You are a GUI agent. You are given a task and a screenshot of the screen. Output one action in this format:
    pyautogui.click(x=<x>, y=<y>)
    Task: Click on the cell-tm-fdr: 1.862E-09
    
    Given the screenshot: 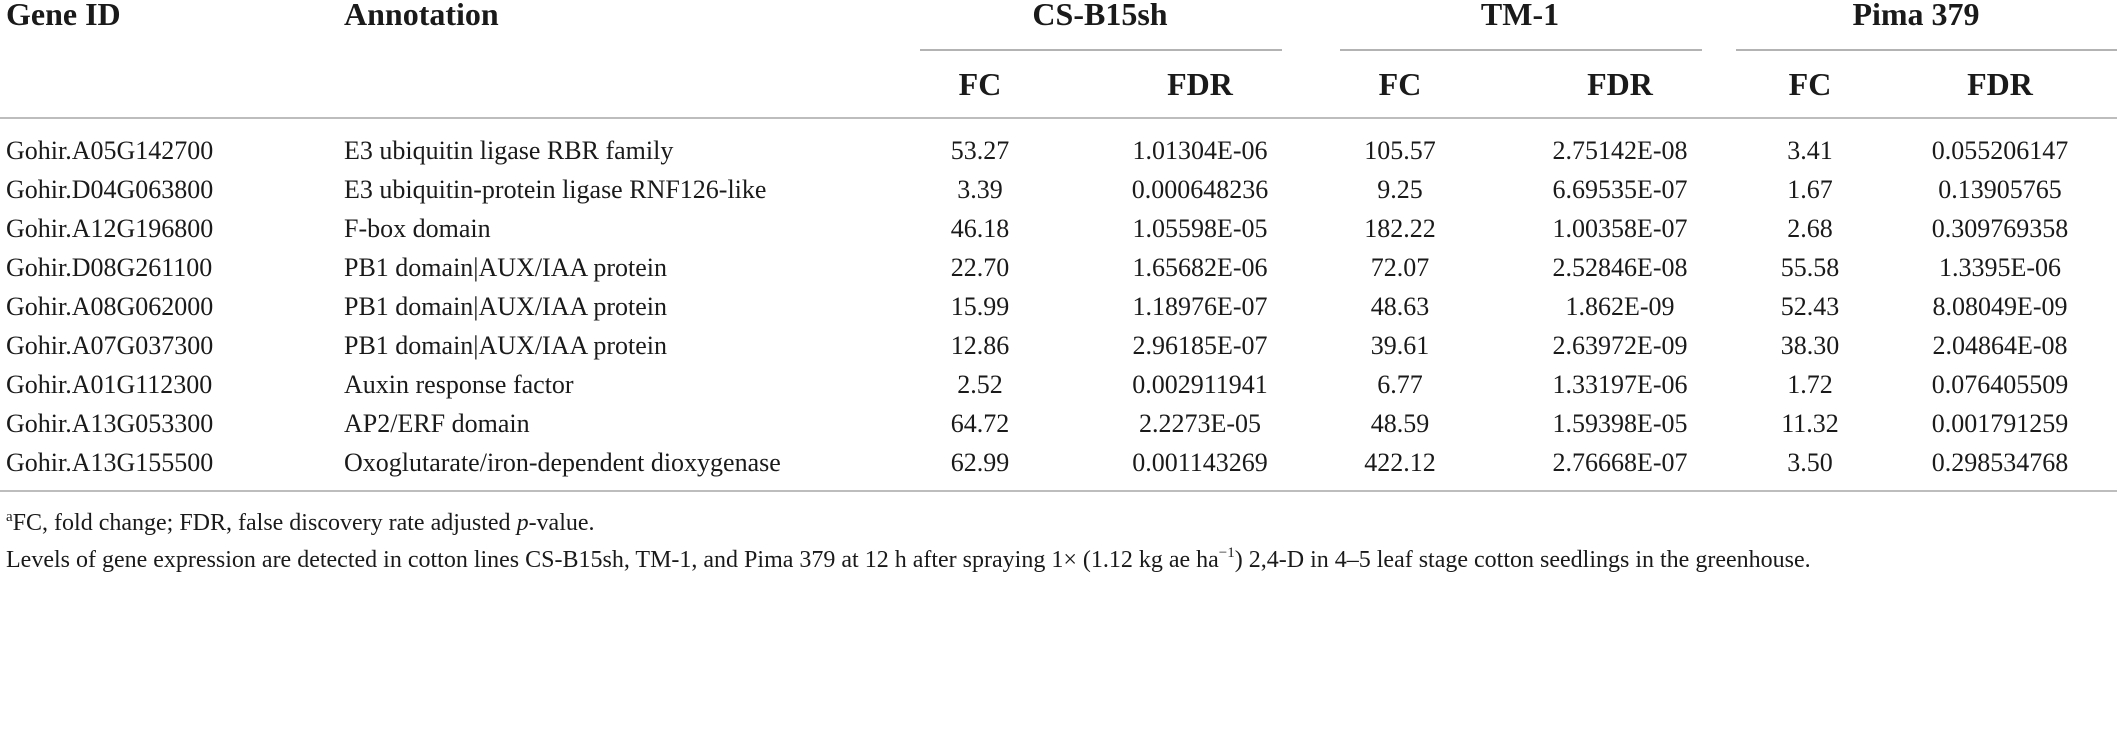 What is the action you would take?
    pyautogui.click(x=1620, y=306)
    